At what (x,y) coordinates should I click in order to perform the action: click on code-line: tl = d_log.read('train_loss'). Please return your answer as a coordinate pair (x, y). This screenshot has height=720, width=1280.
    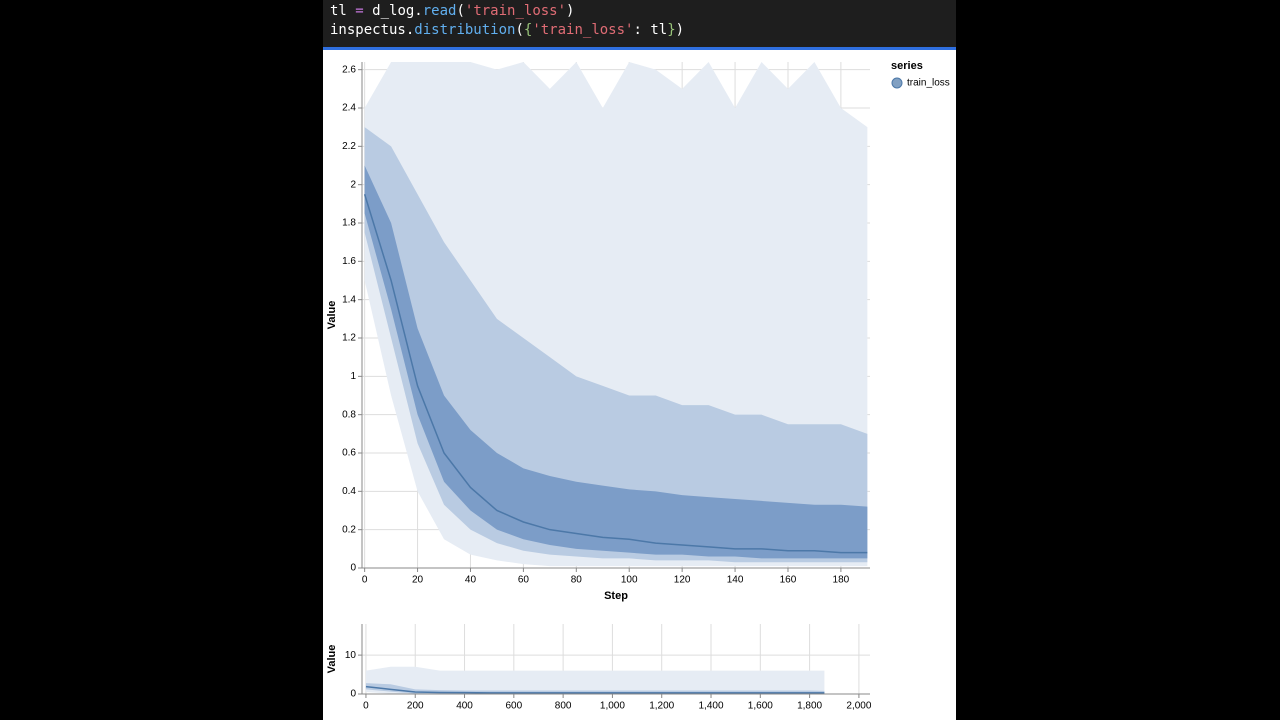
    Looking at the image, I should click on (639, 11).